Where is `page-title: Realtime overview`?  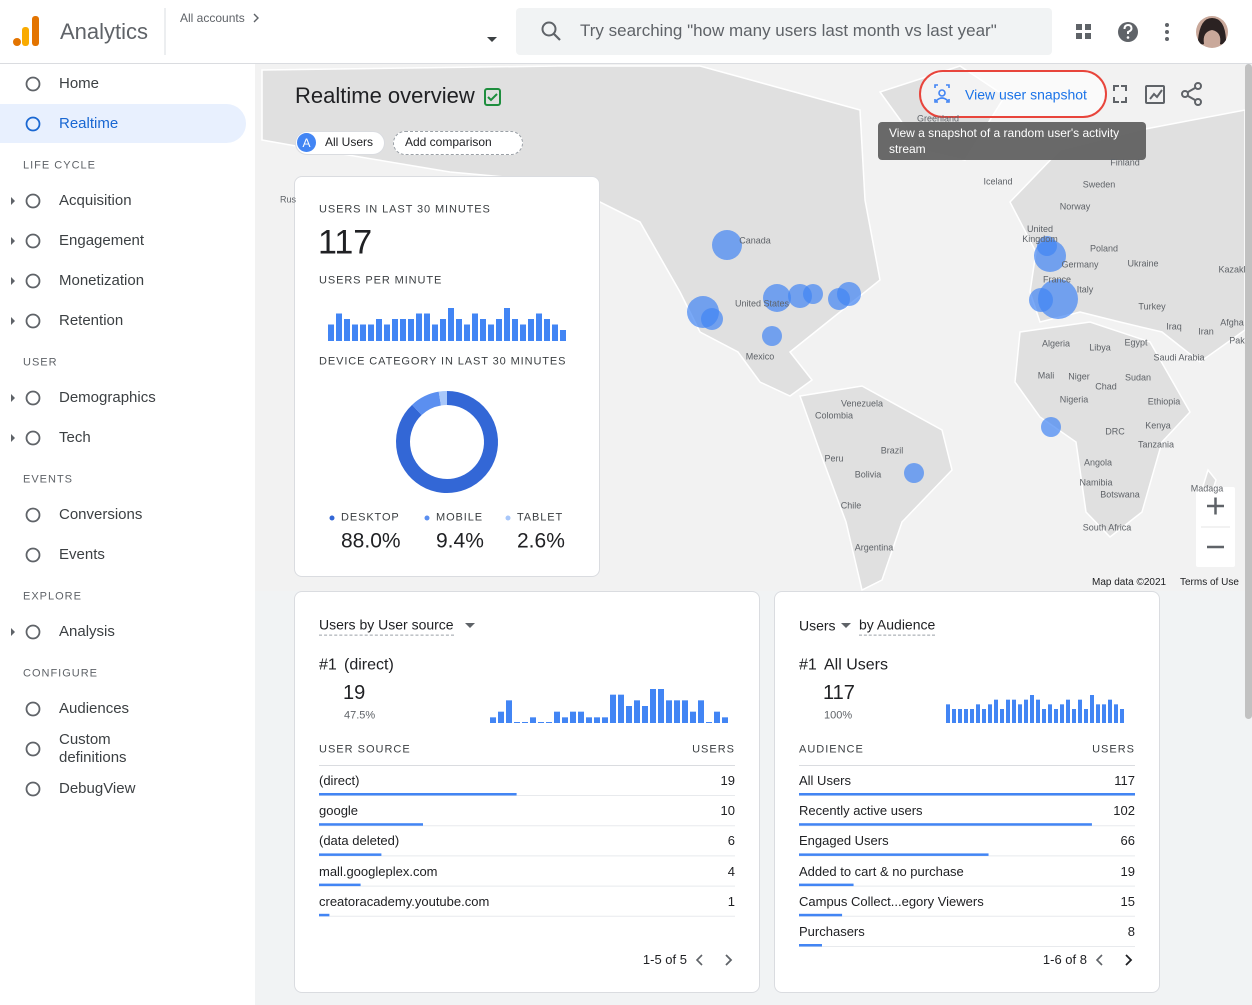
page-title: Realtime overview is located at coordinates (385, 95).